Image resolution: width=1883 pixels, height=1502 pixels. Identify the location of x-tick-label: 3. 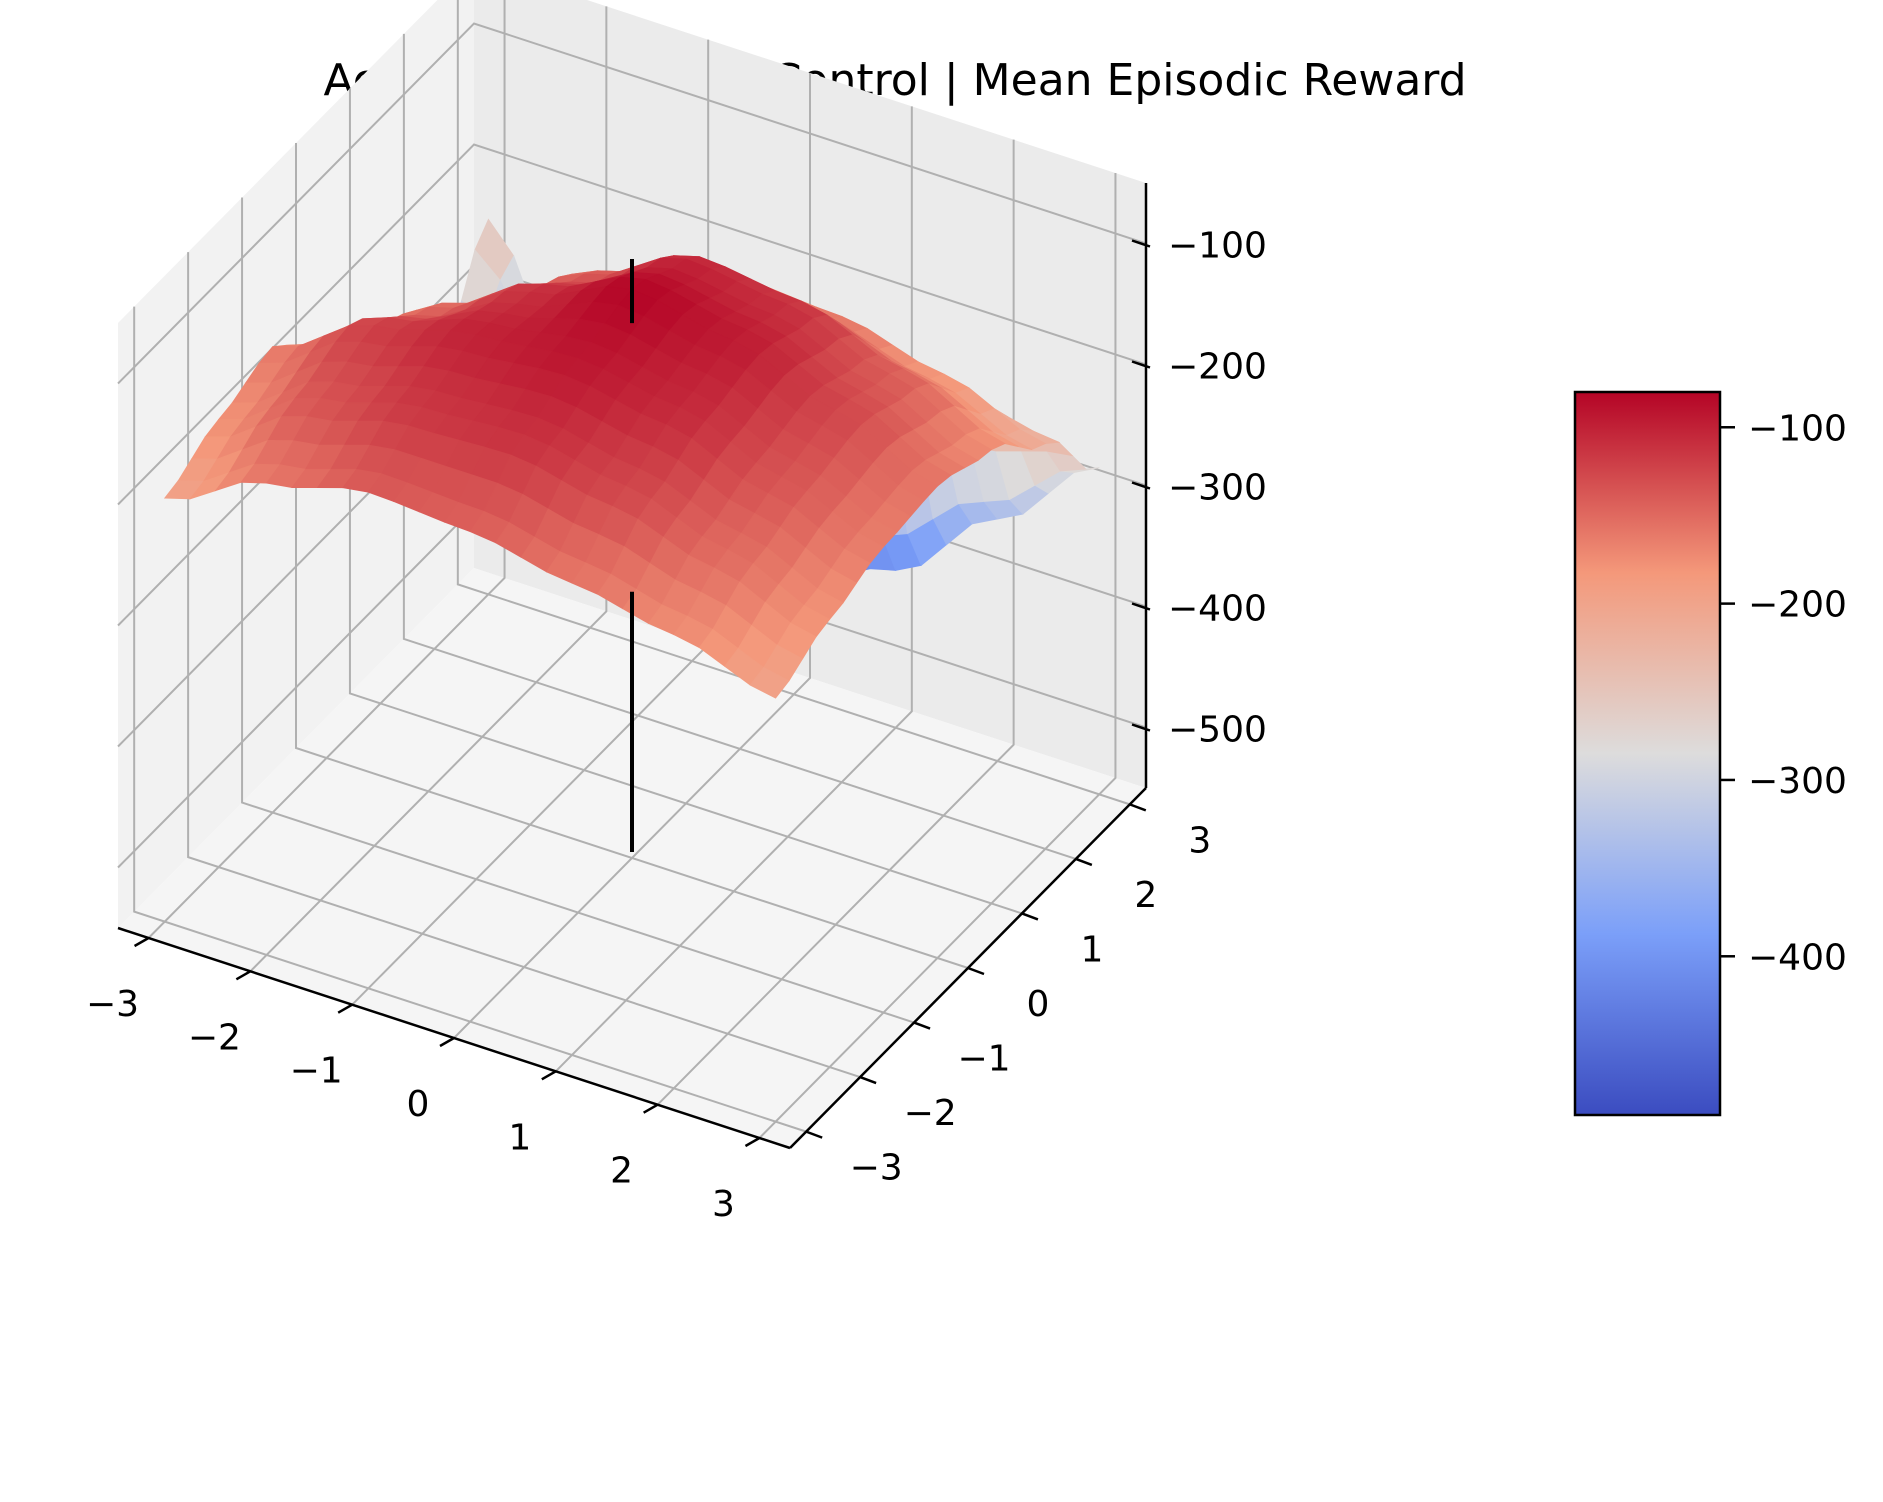
(723, 1204).